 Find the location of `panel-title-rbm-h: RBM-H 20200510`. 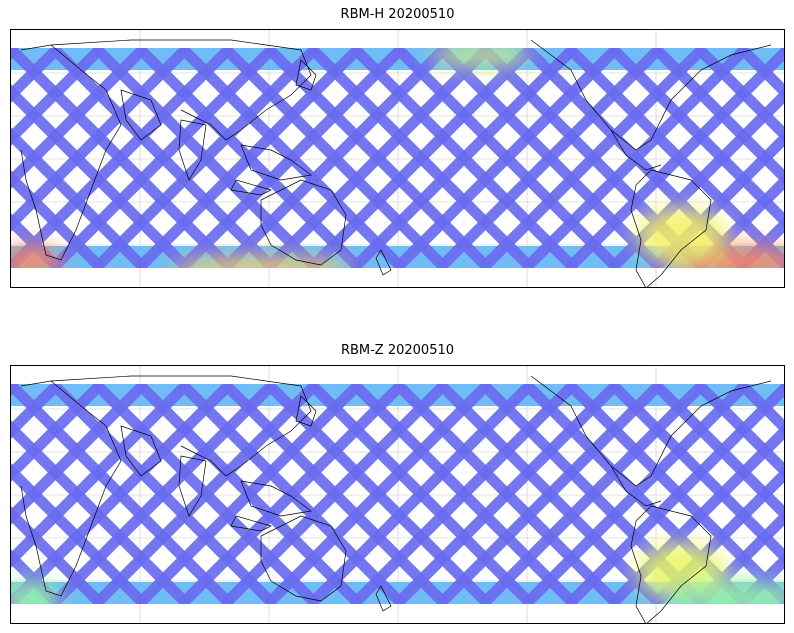

panel-title-rbm-h: RBM-H 20200510 is located at coordinates (397, 14).